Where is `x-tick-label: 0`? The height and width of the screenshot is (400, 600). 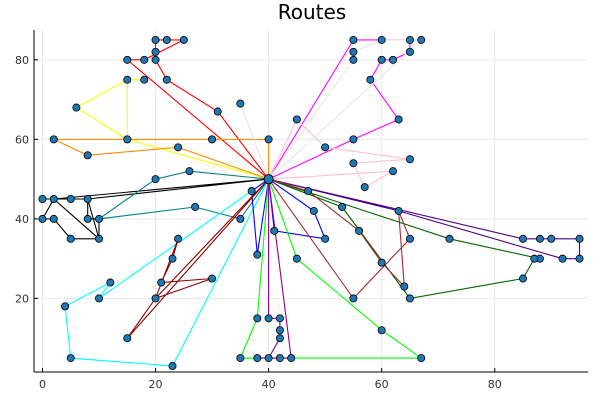 x-tick-label: 0 is located at coordinates (42, 384).